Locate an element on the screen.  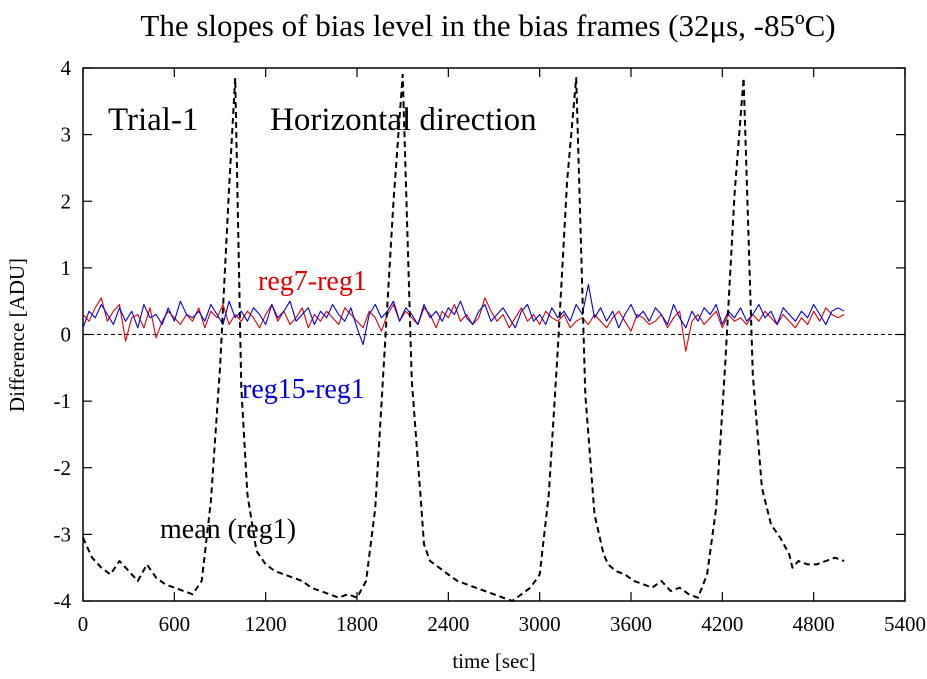
x-tick-label: 4200 is located at coordinates (722, 624).